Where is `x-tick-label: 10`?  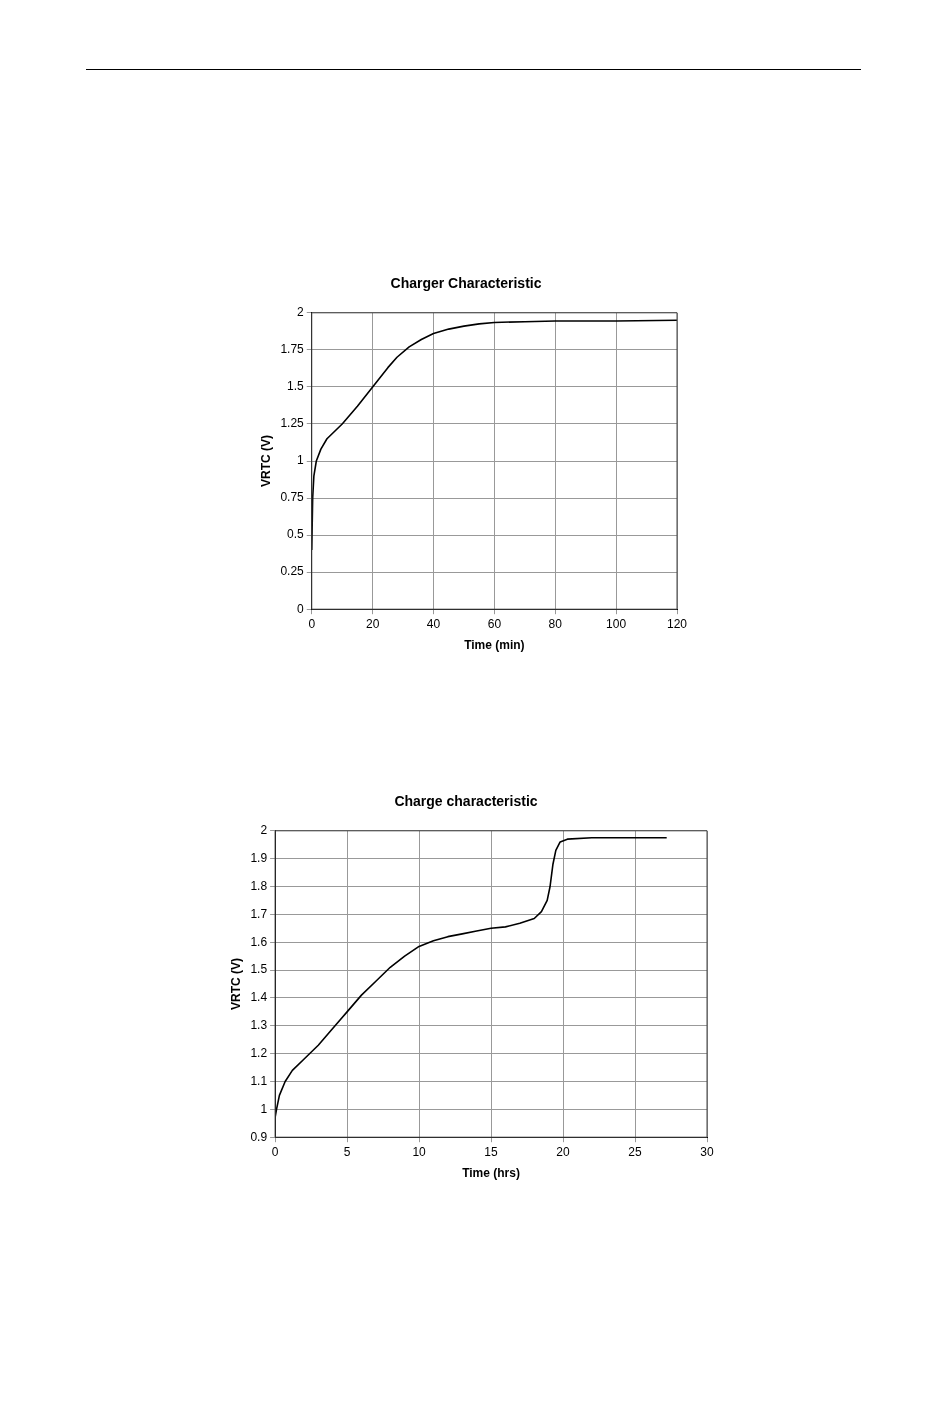
x-tick-label: 10 is located at coordinates (419, 1151).